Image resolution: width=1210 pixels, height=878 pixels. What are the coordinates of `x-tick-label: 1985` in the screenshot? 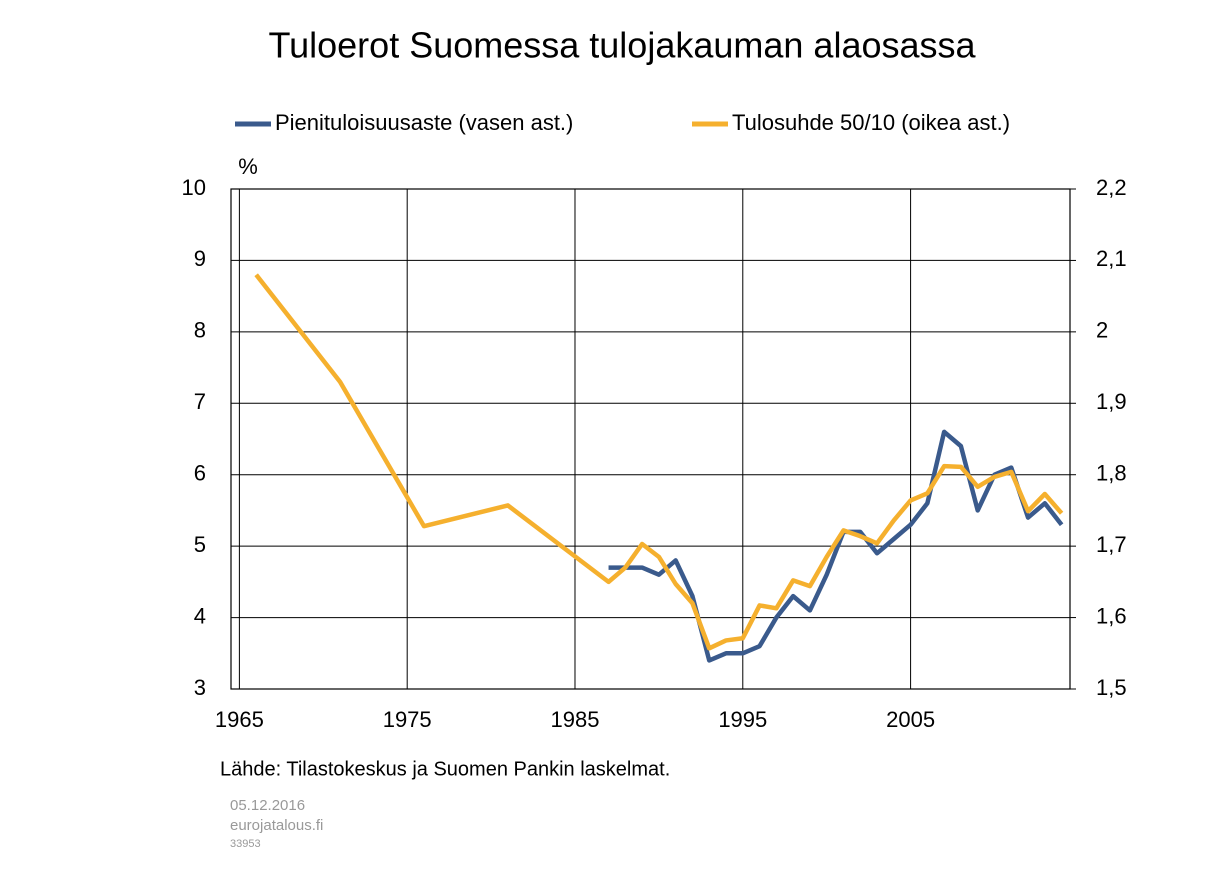 It's located at (575, 719).